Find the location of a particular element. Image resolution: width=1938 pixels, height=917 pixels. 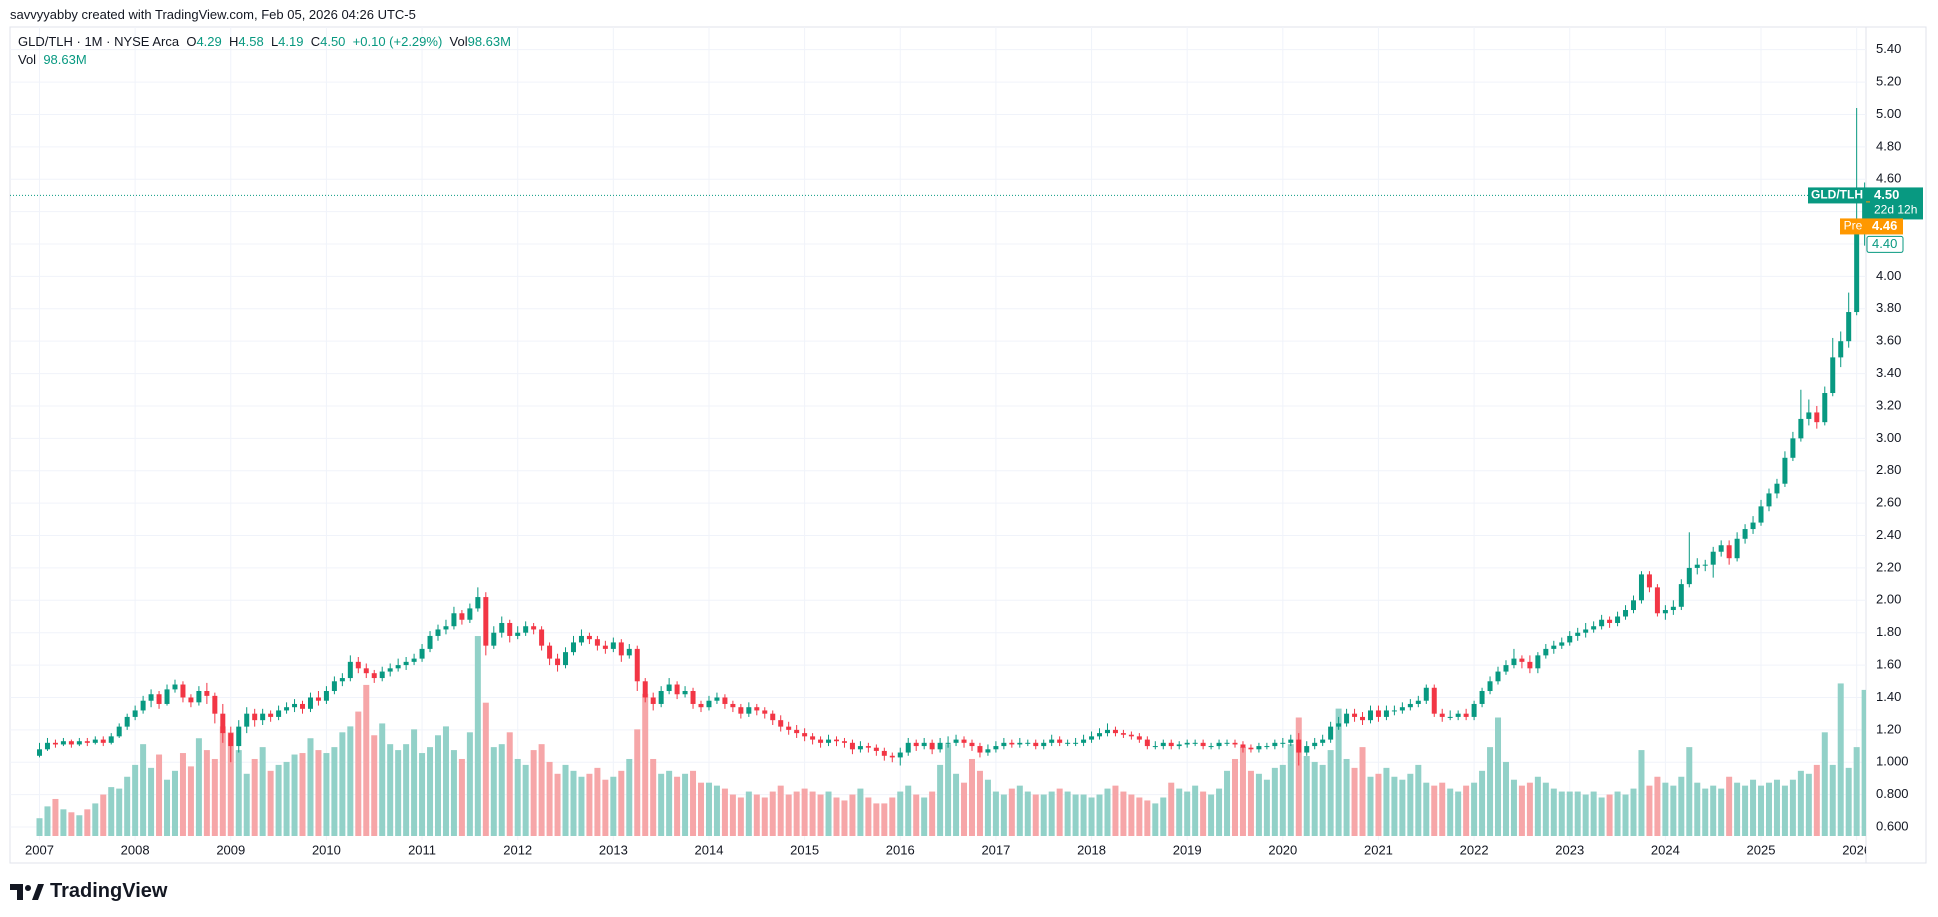

y-tick-label: 2.00 is located at coordinates (1888, 599).